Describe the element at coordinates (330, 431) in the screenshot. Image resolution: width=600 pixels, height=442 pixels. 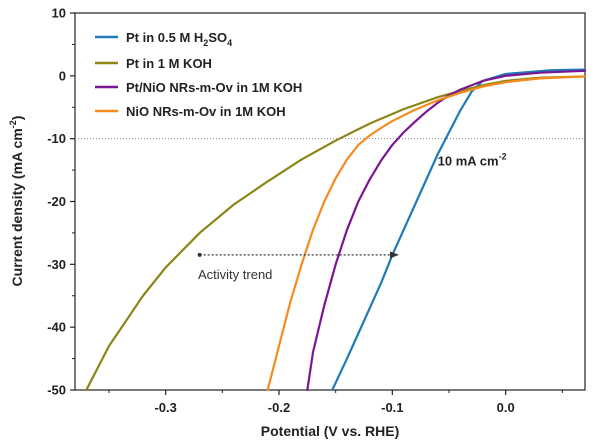
I see `x-axis-title: Potential (V vs. RHE)` at that location.